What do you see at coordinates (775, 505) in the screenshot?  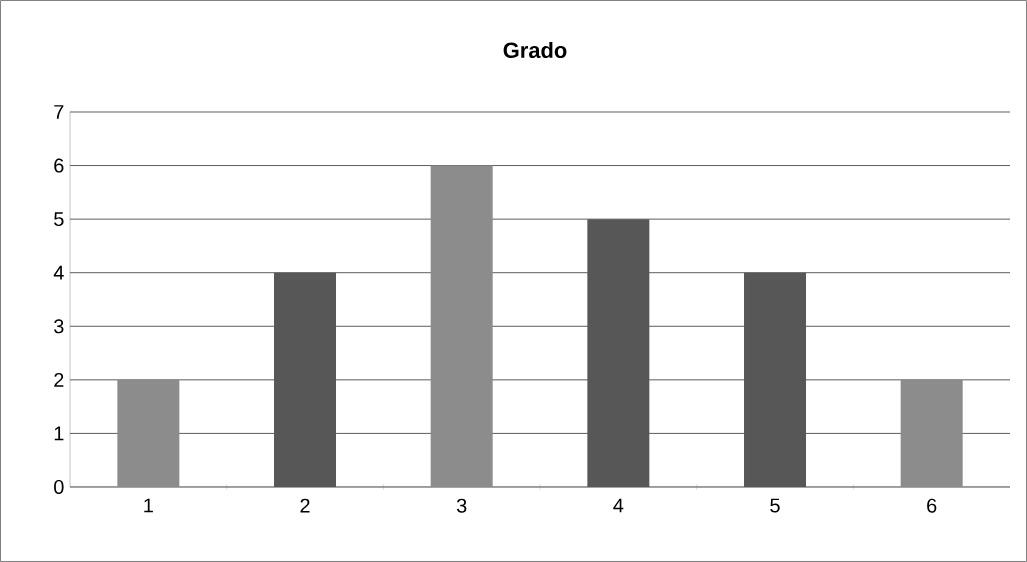 I see `x-tick-label: 5` at bounding box center [775, 505].